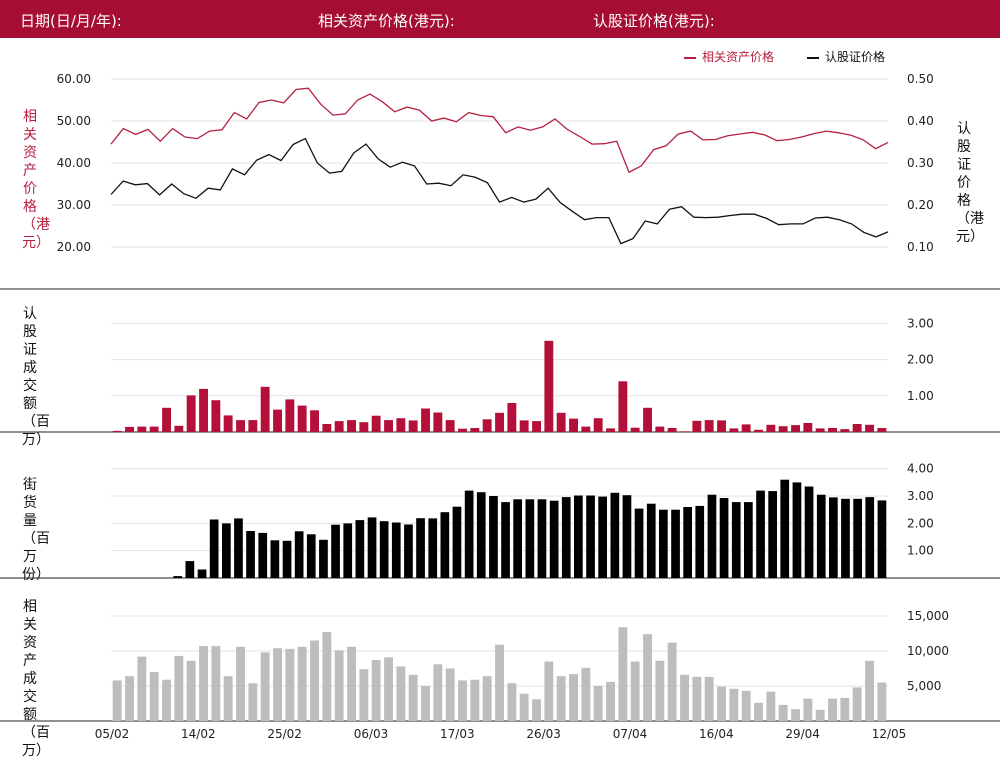 The width and height of the screenshot is (1000, 760). Describe the element at coordinates (920, 323) in the screenshot. I see `warrant-turnover-tick-label: 3.00` at that location.